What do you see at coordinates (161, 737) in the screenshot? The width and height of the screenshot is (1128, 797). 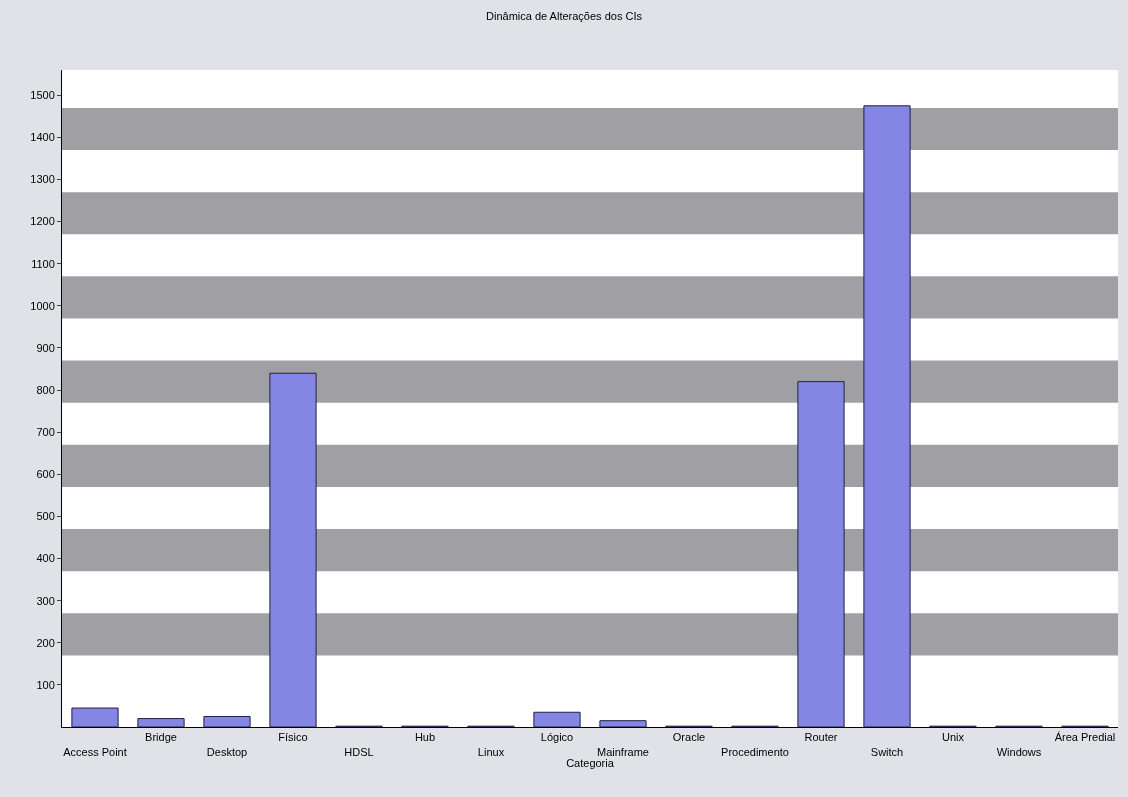 I see `x-tick-label: Bridge` at bounding box center [161, 737].